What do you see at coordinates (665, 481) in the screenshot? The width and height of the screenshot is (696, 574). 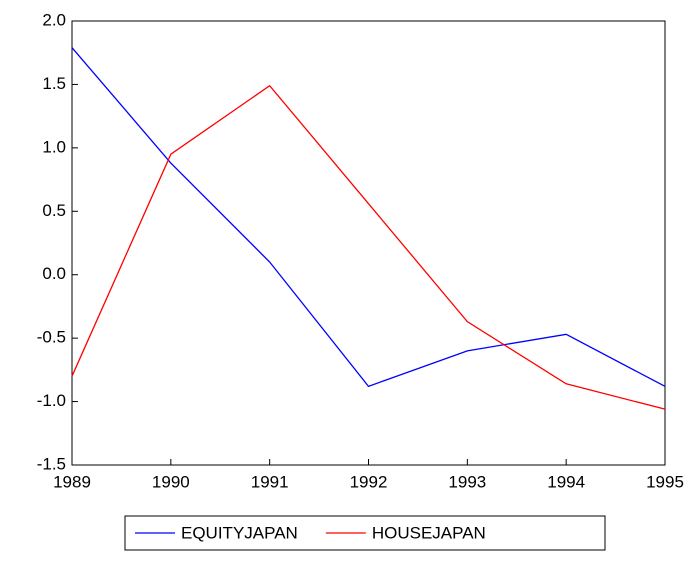 I see `x-tick-label: 1995` at bounding box center [665, 481].